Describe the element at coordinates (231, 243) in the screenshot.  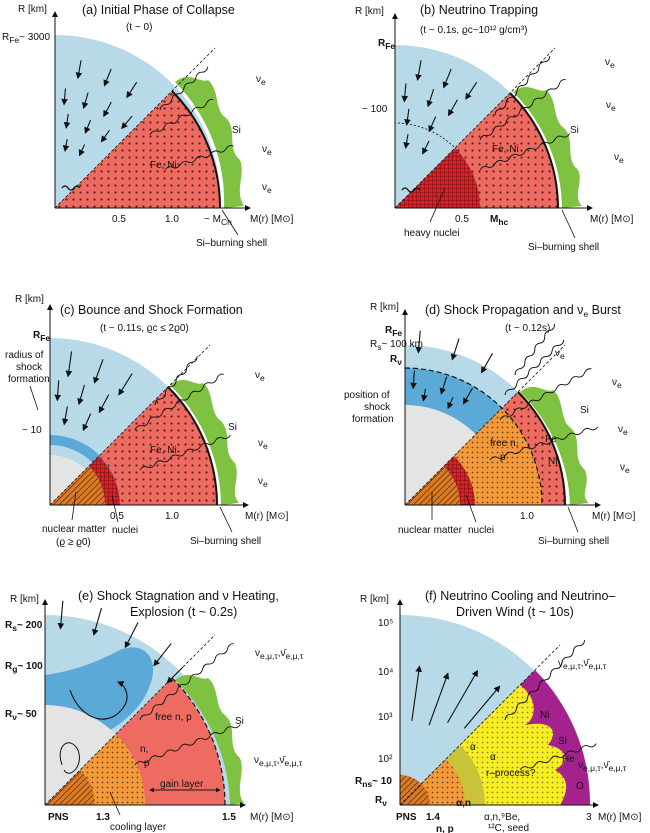
I see `panel-a-shell-label: Si–burning shell` at that location.